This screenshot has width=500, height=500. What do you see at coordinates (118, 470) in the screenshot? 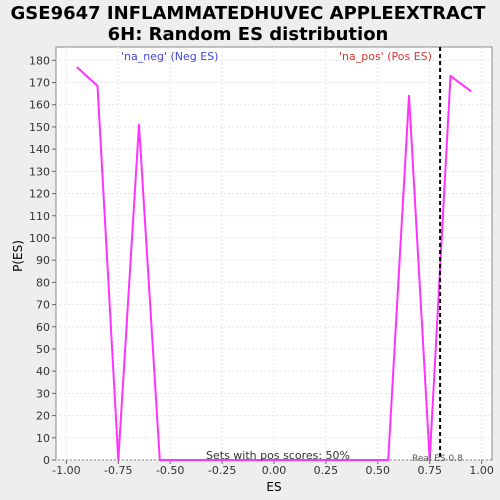
I see `x-tick-label: -0.75` at bounding box center [118, 470].